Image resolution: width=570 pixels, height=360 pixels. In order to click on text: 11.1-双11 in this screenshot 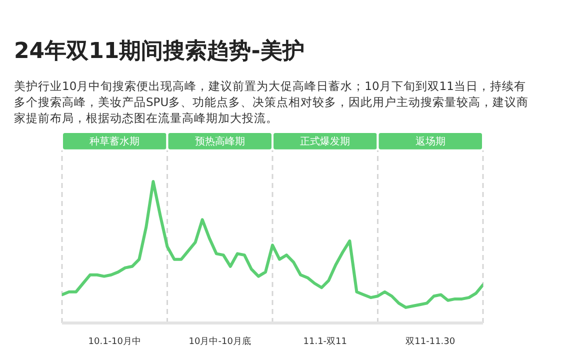, I will do `click(325, 342)`.